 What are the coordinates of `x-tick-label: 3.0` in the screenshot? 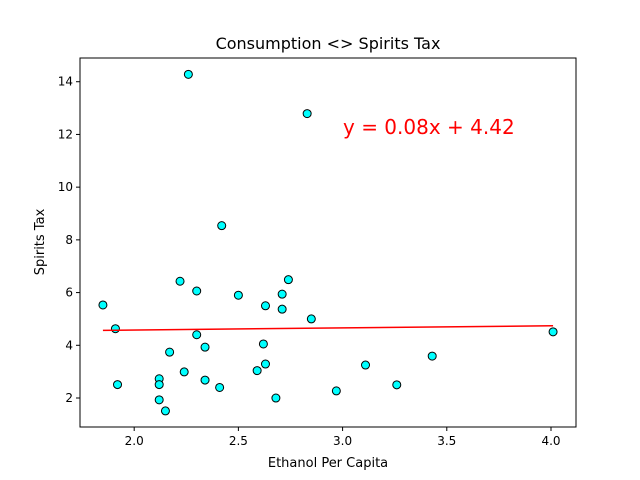 It's located at (342, 441).